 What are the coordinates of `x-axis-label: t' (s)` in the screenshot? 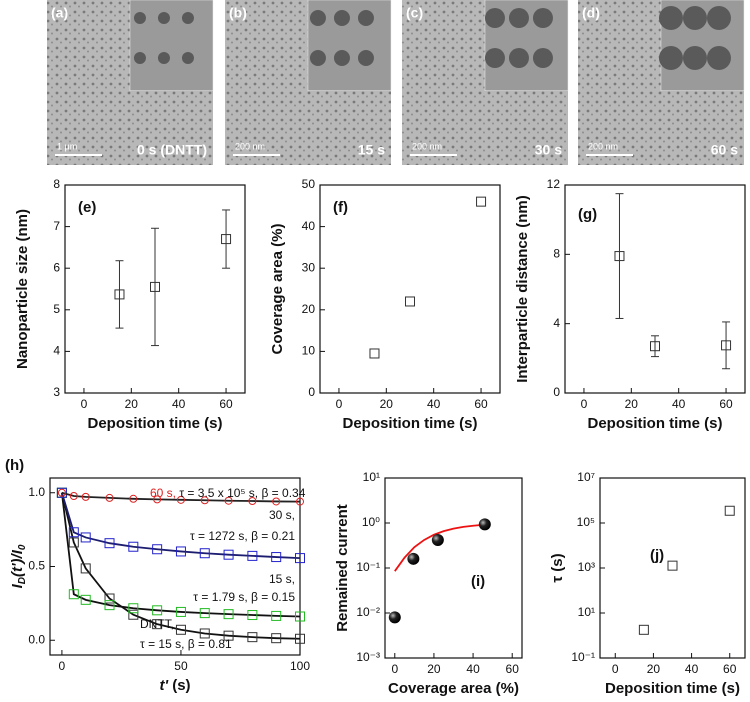 It's located at (174, 685).